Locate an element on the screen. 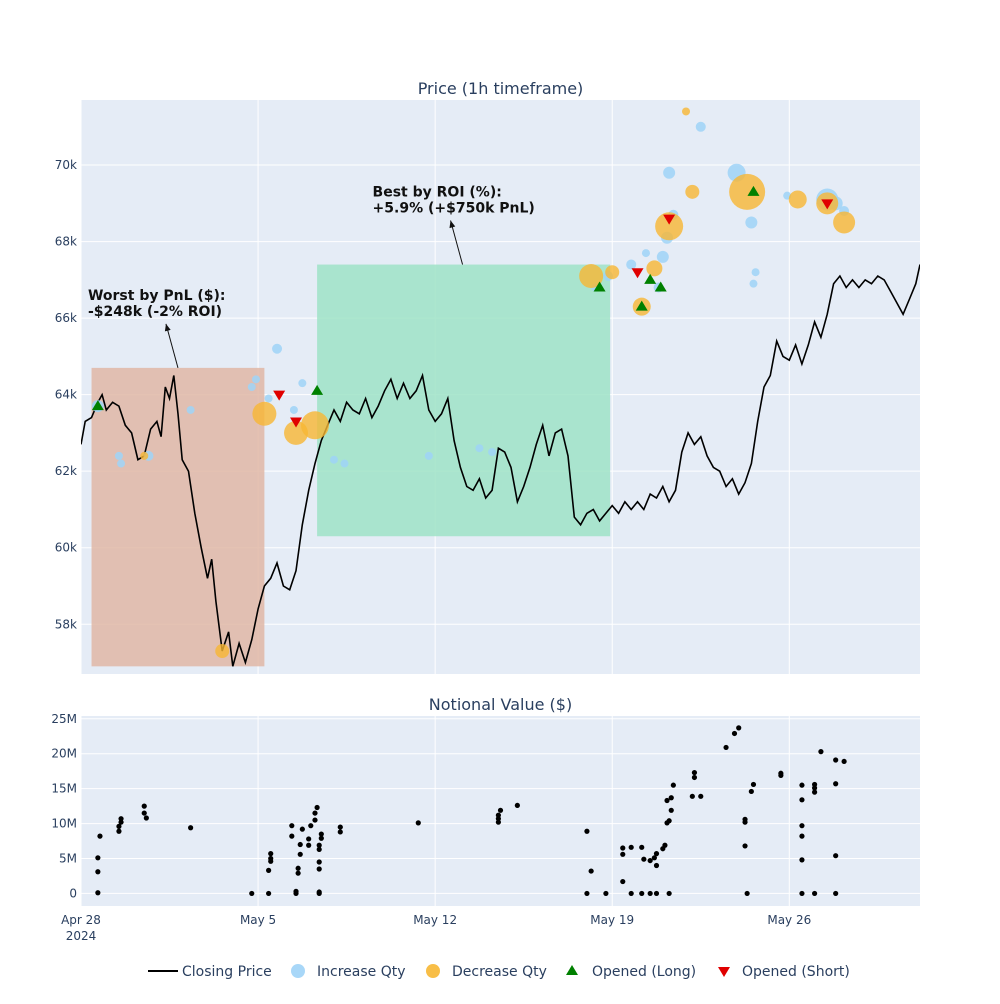  y-tick-label: 70k is located at coordinates (66, 165).